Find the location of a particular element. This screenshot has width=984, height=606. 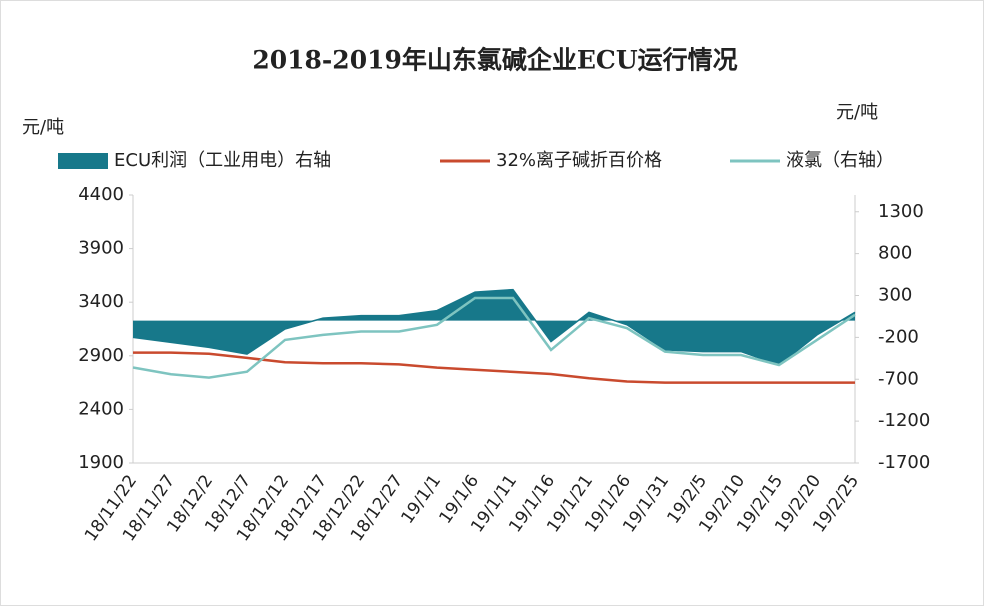

legend-label: 32%离子碱折百价格 is located at coordinates (579, 160).